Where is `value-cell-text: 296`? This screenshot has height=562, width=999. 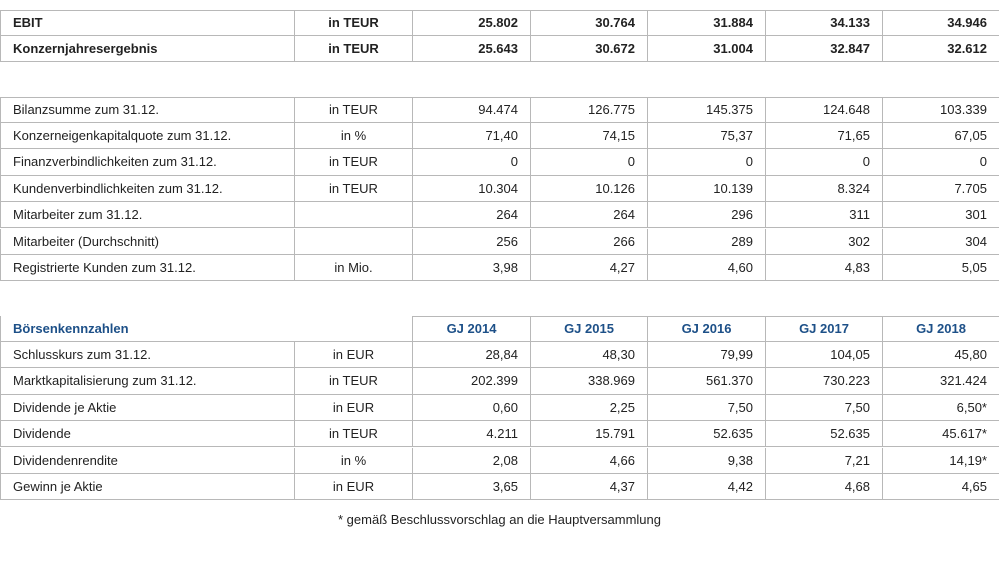 value-cell-text: 296 is located at coordinates (742, 215).